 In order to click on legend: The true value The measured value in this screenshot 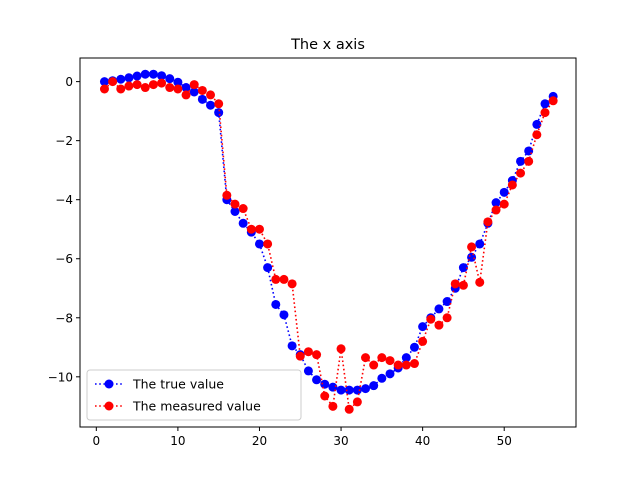, I will do `click(194, 395)`.